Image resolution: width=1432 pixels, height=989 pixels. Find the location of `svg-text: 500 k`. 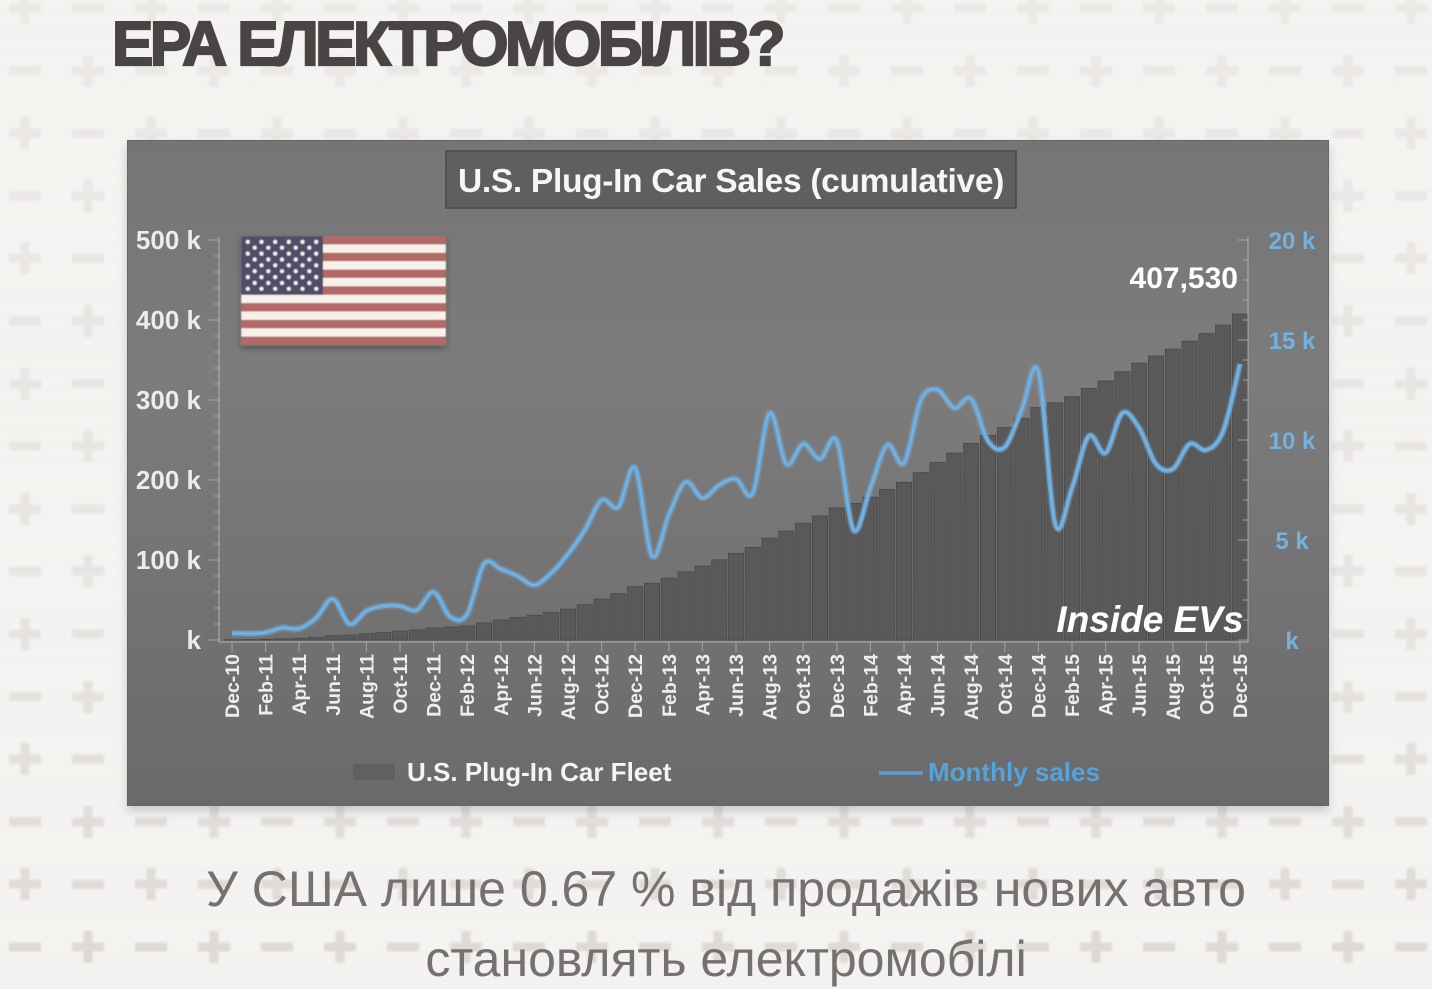

svg-text: 500 k is located at coordinates (169, 240).